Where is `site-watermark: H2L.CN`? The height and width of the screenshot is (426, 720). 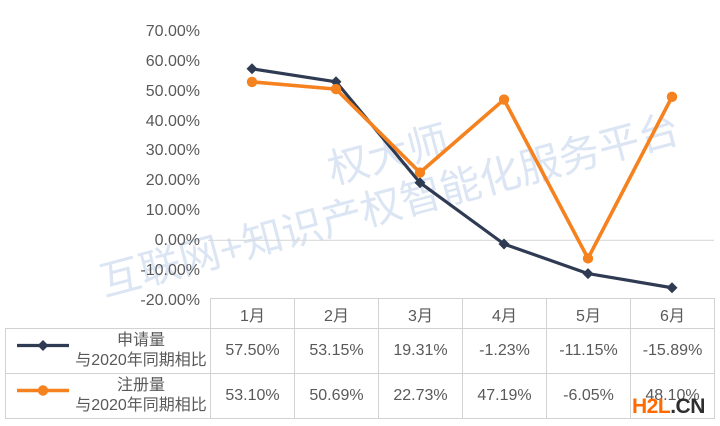
site-watermark: H2L.CN is located at coordinates (668, 407).